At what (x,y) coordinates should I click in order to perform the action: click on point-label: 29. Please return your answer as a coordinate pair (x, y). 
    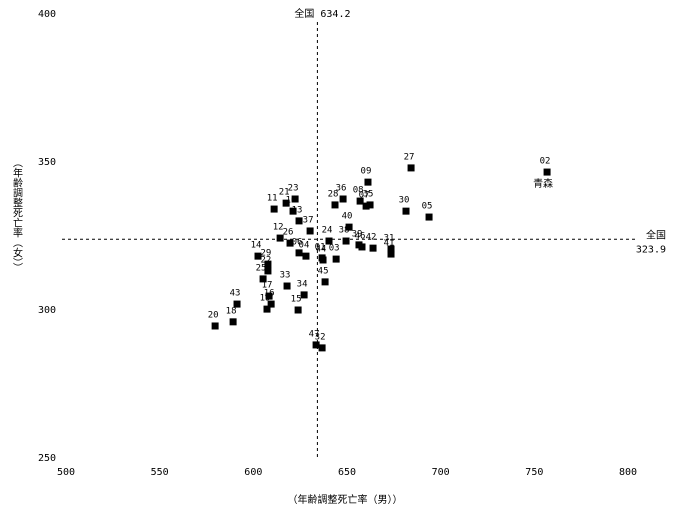
    Looking at the image, I should click on (266, 254).